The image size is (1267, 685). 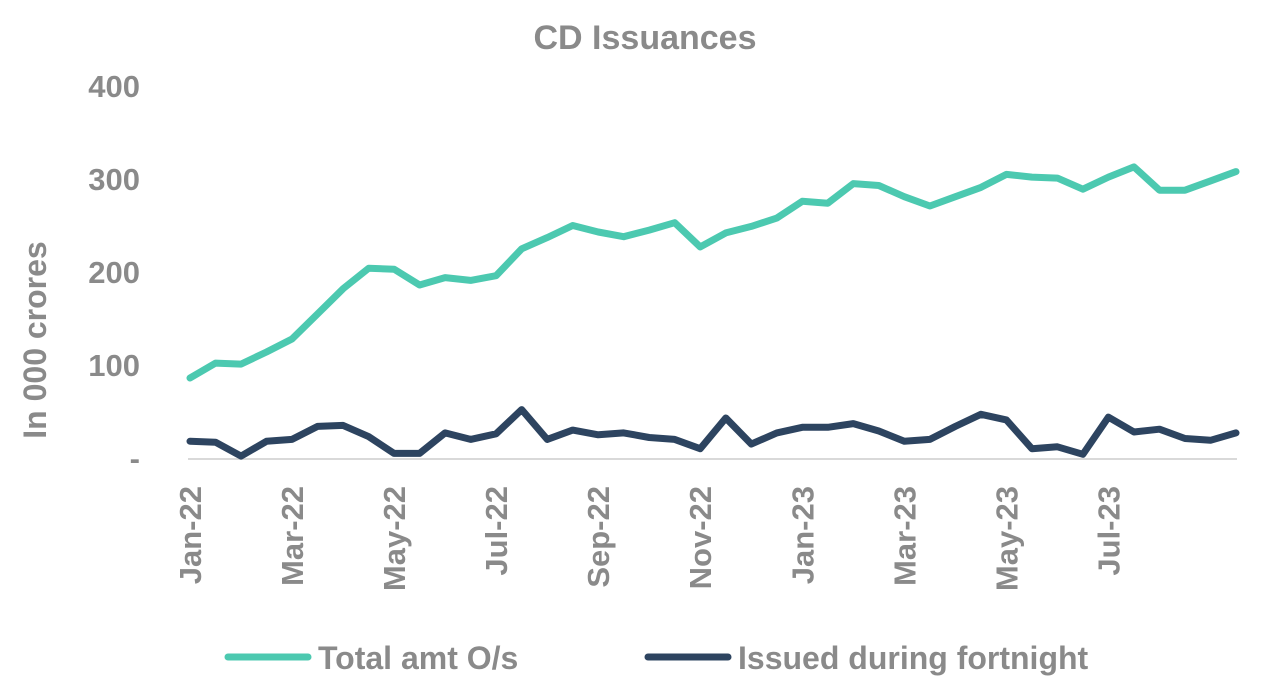 What do you see at coordinates (418, 658) in the screenshot?
I see `legend-label-0: Total amt O/s` at bounding box center [418, 658].